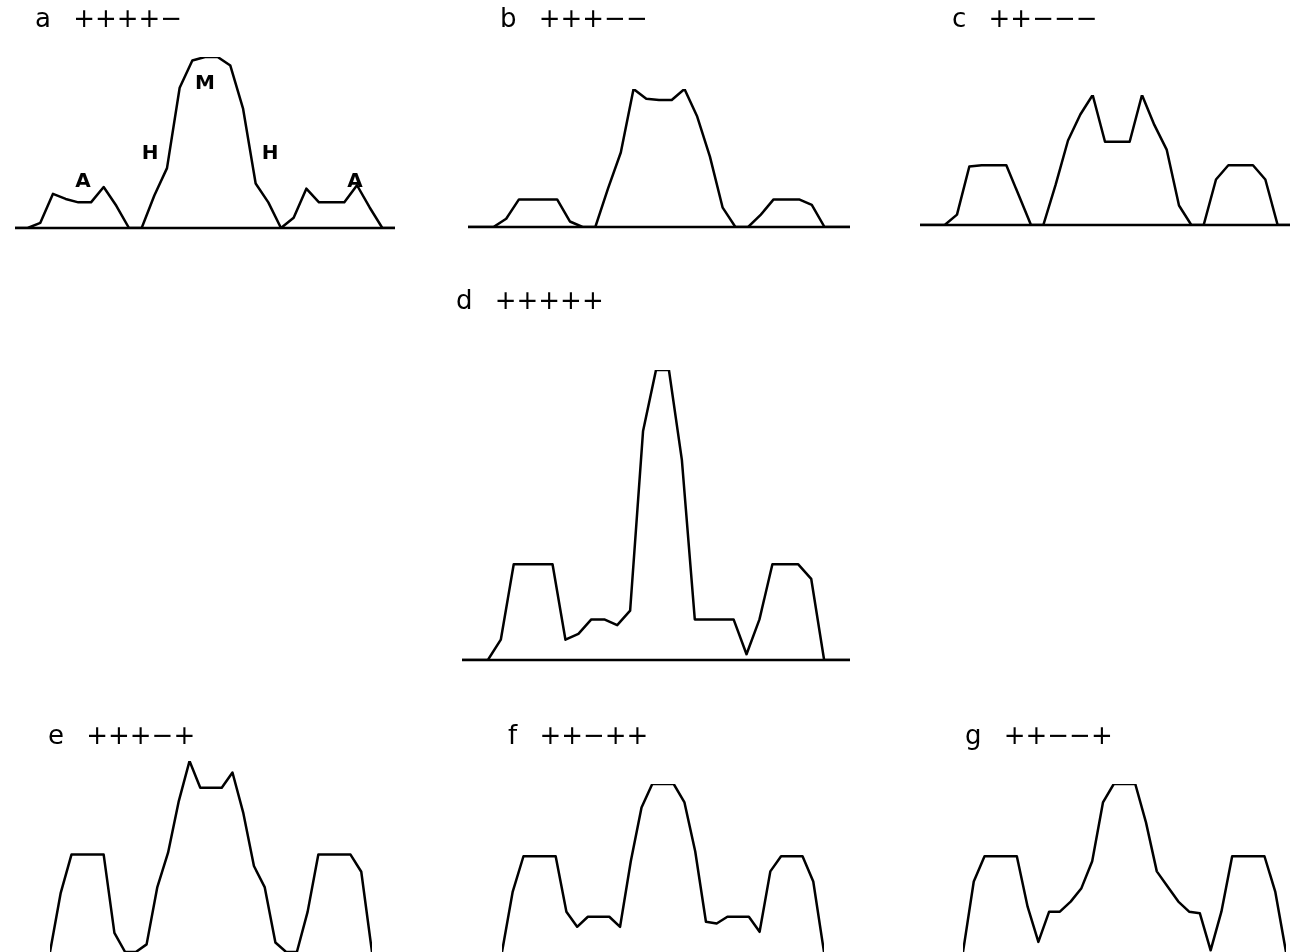 This screenshot has height=952, width=1294. Describe the element at coordinates (574, 18) in the screenshot. I see `chart-title: b +++−−` at that location.